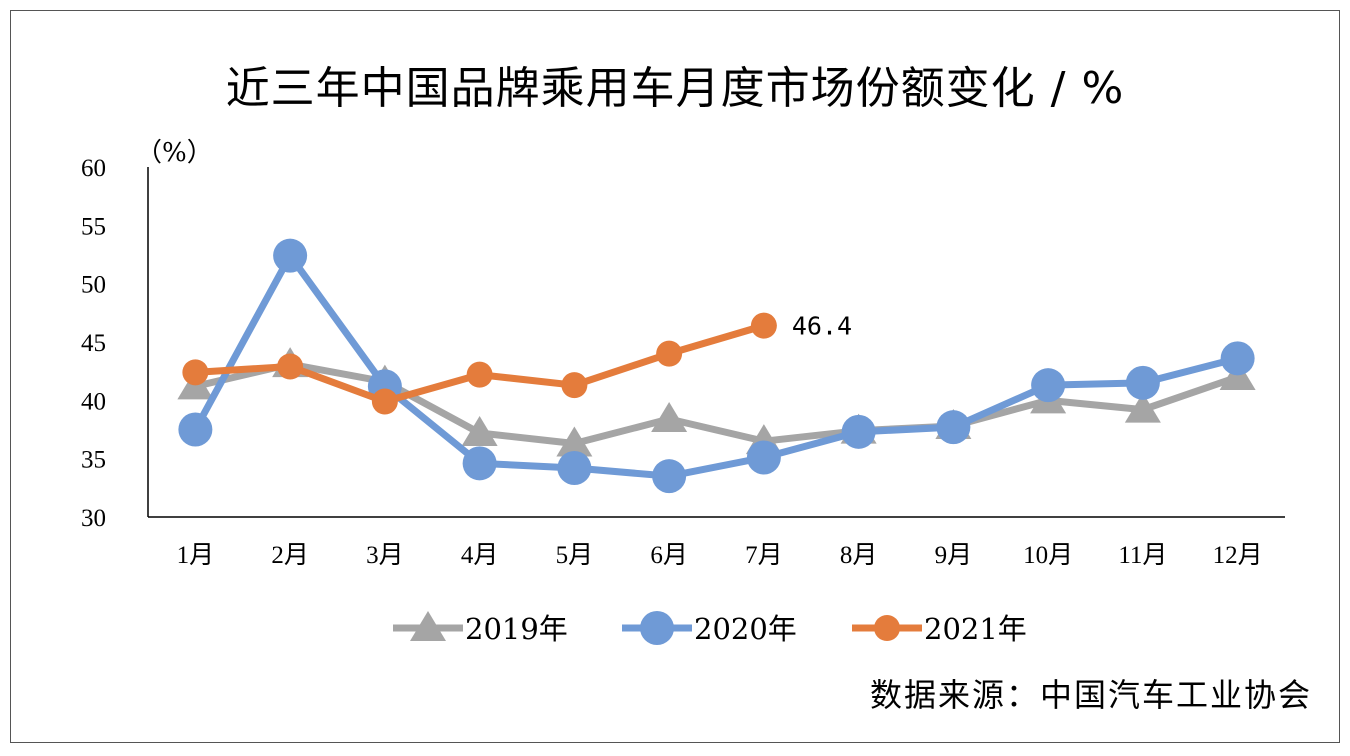 The width and height of the screenshot is (1350, 756). I want to click on y-tick-label: 30, so click(93, 518).